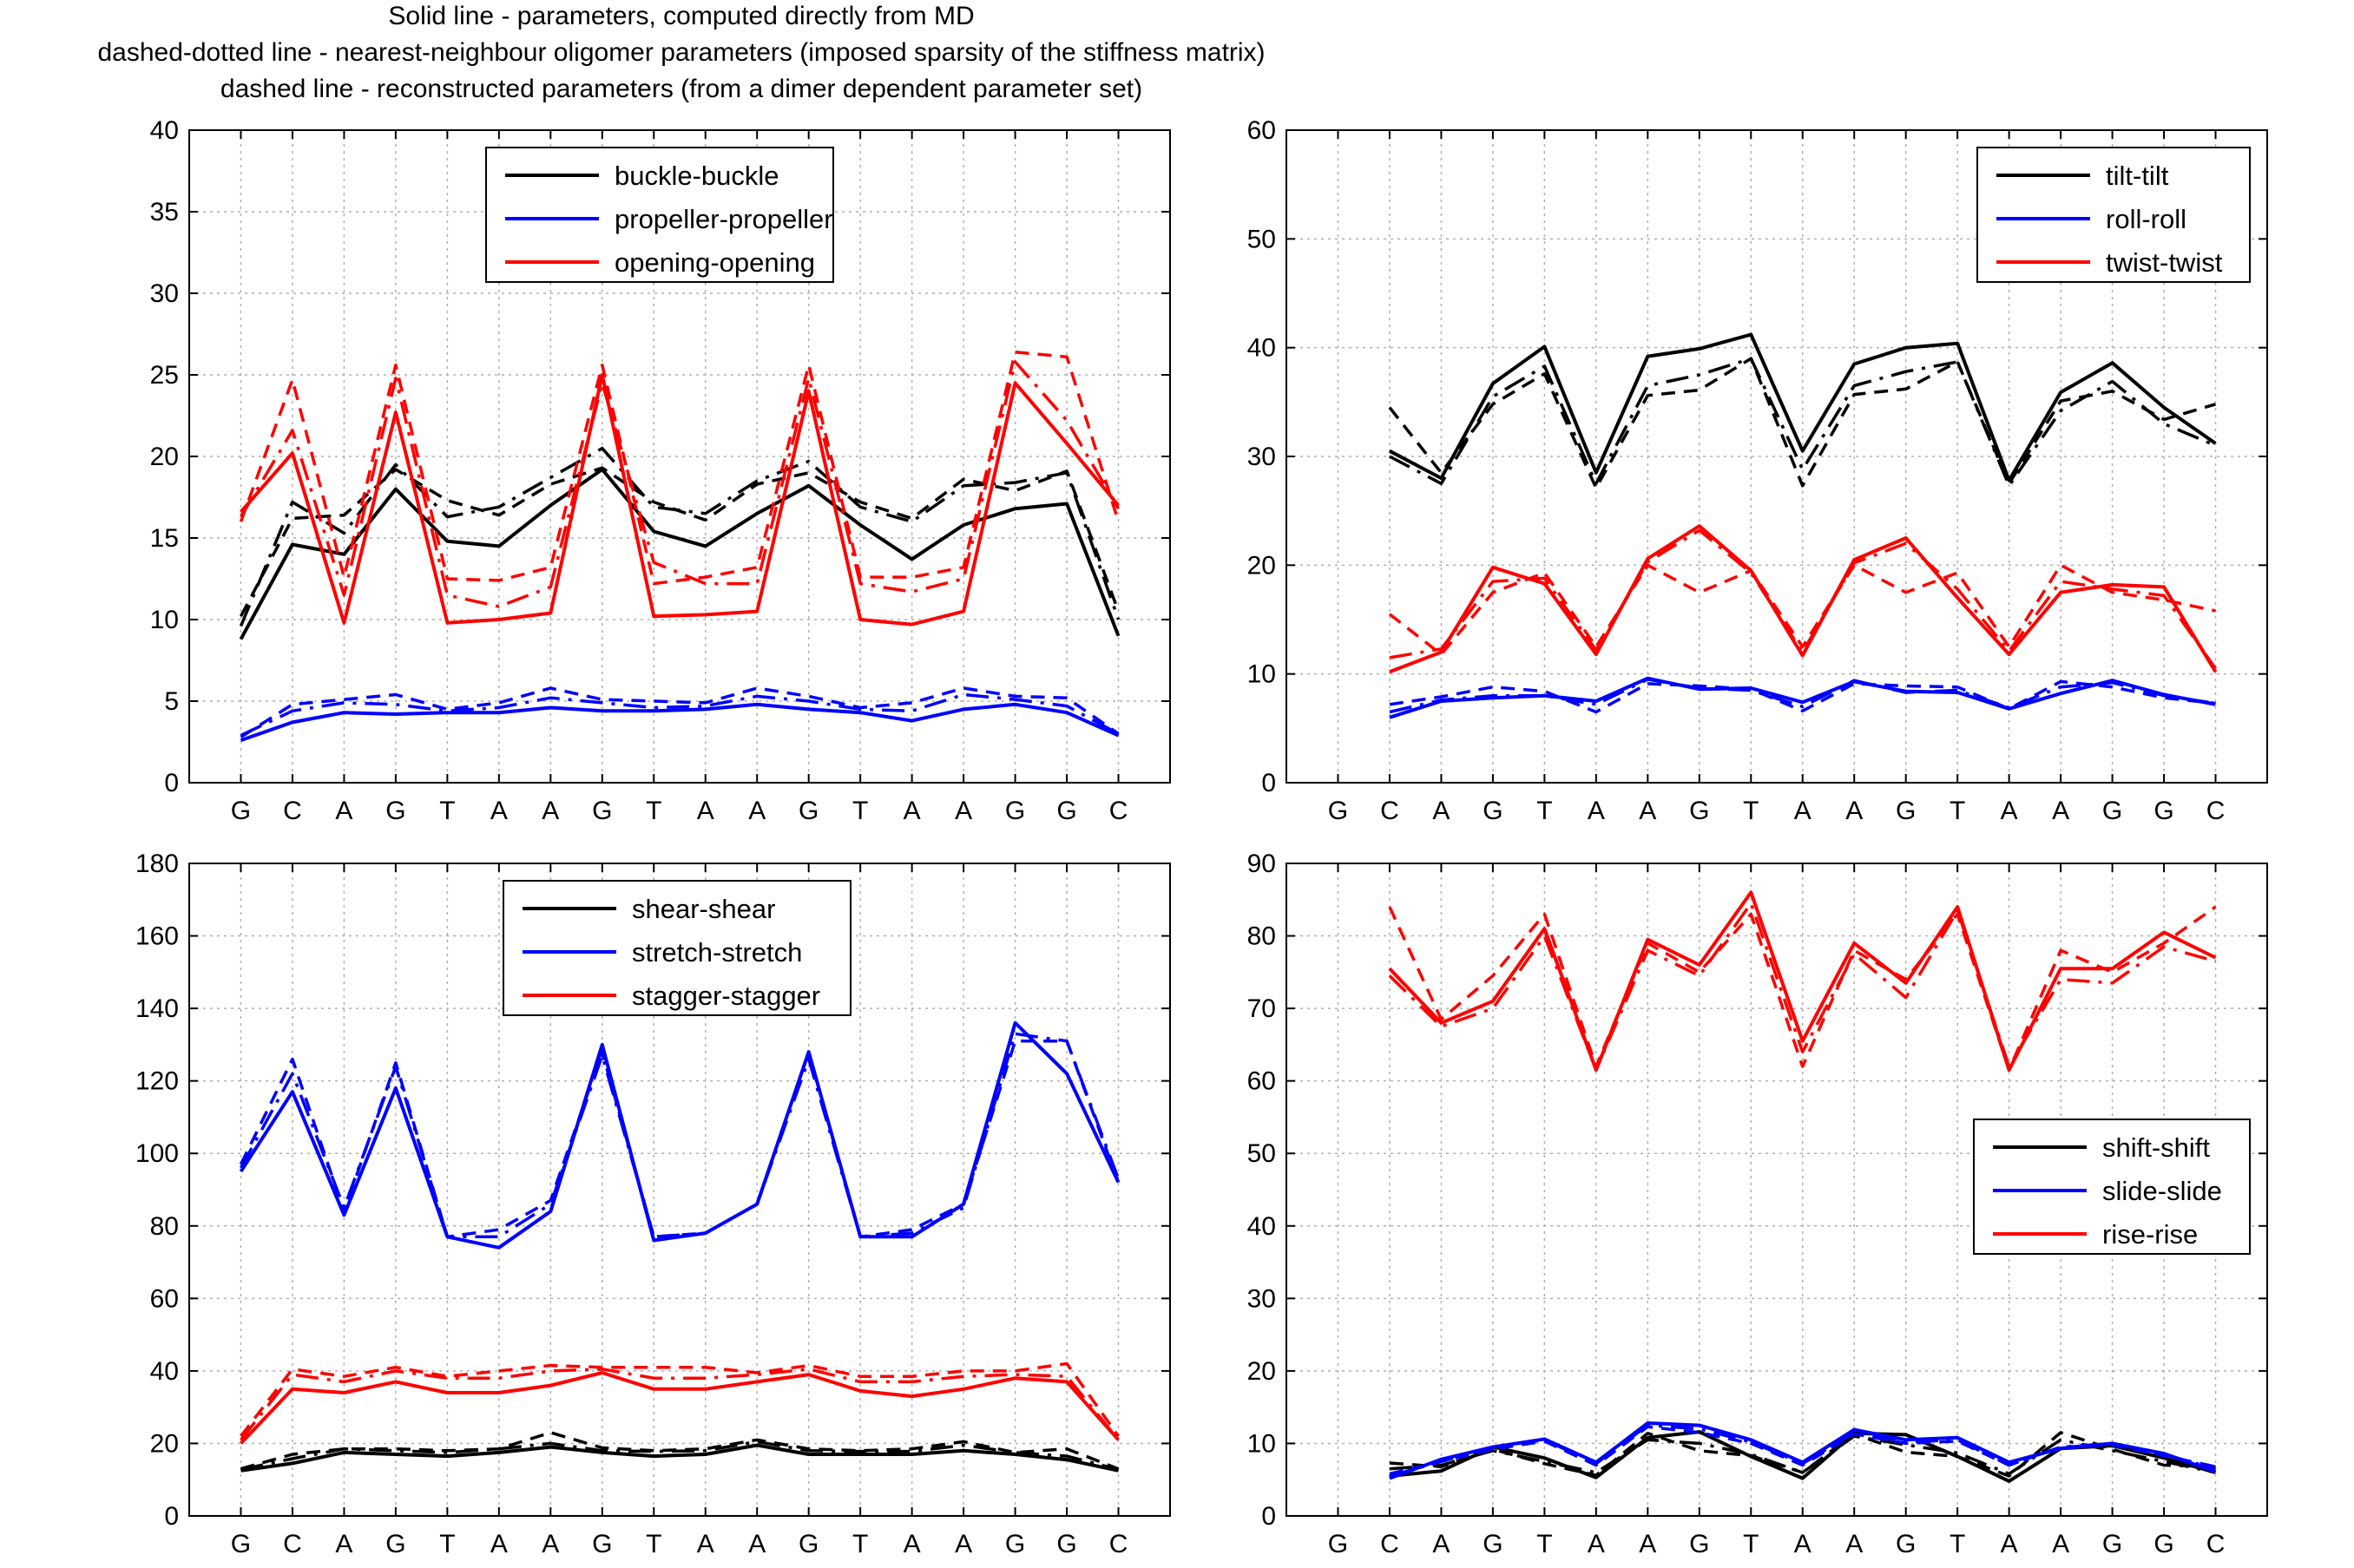 This screenshot has width=2354, height=1568. What do you see at coordinates (1803, 1455) in the screenshot?
I see `series-line-shift-shift-dashdot` at bounding box center [1803, 1455].